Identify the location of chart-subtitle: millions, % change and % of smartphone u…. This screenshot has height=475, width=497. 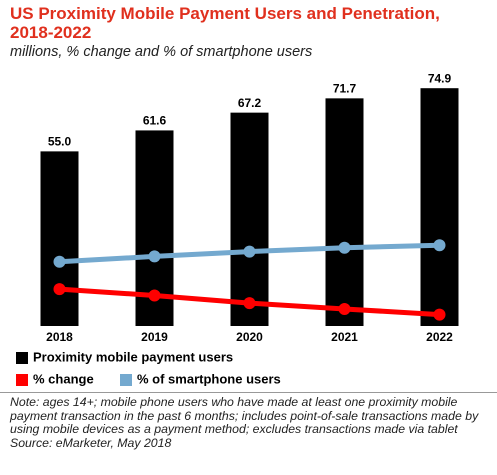
(161, 52).